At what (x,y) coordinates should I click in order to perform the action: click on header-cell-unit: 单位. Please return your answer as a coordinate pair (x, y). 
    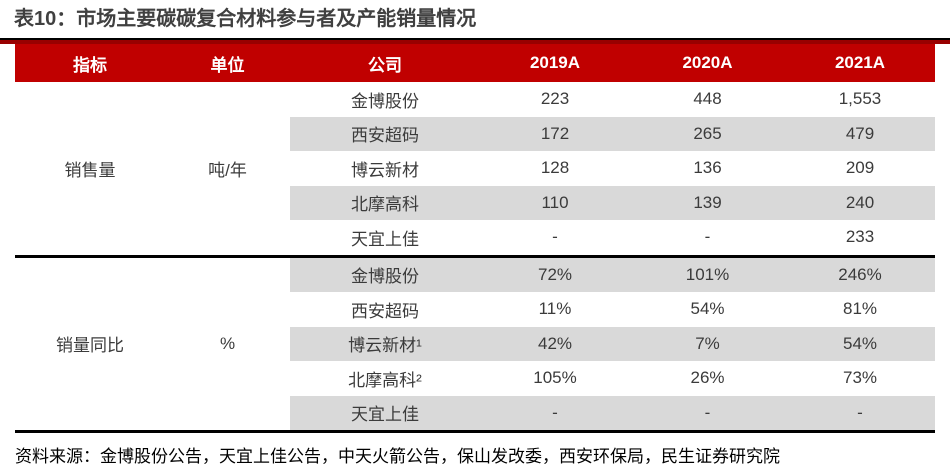
    Looking at the image, I should click on (227, 65).